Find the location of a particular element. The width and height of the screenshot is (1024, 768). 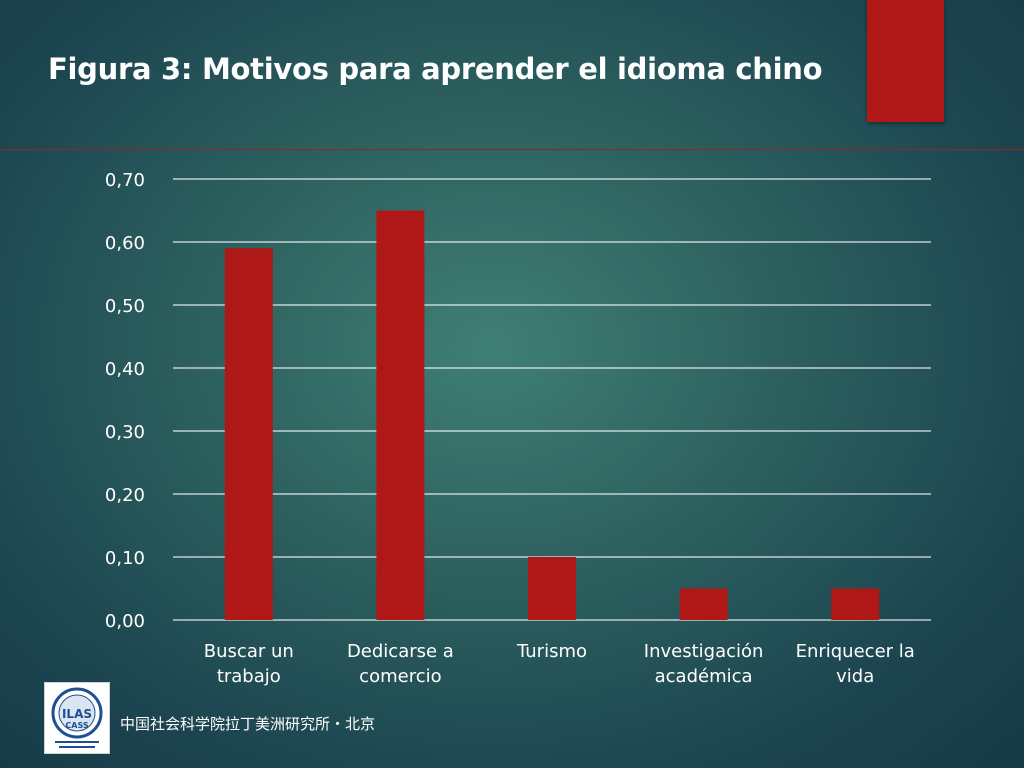

y-tick-label: 0,40 is located at coordinates (125, 369).